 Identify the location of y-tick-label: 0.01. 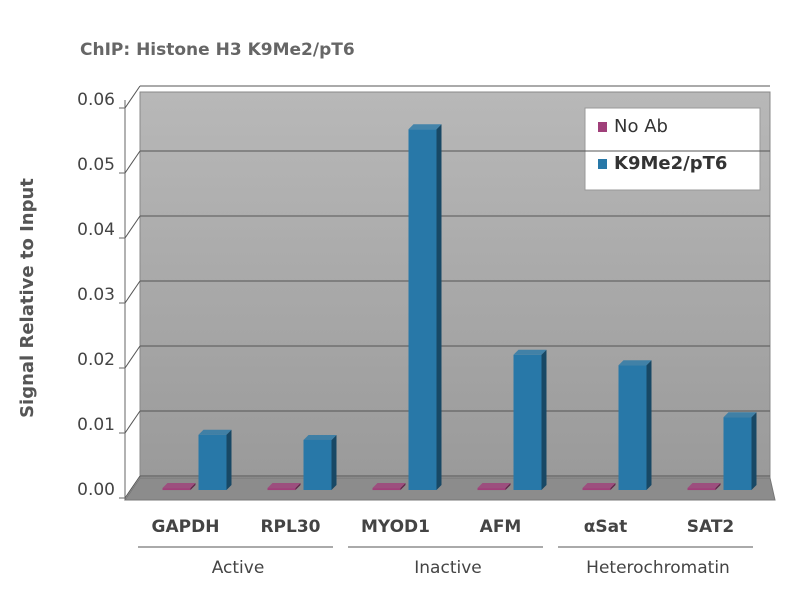
(96, 425).